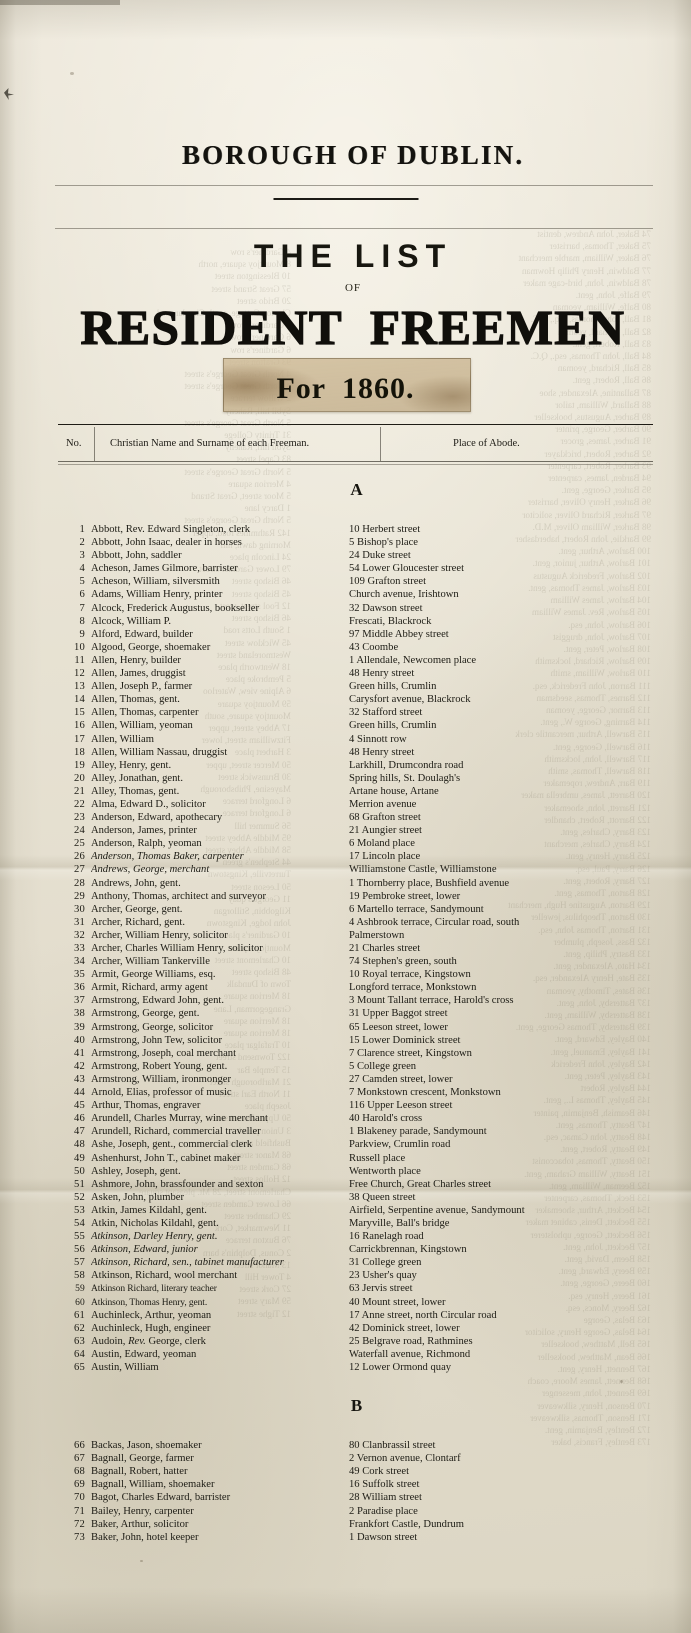 This screenshot has width=691, height=1633. I want to click on entry-number: 23, so click(79, 818).